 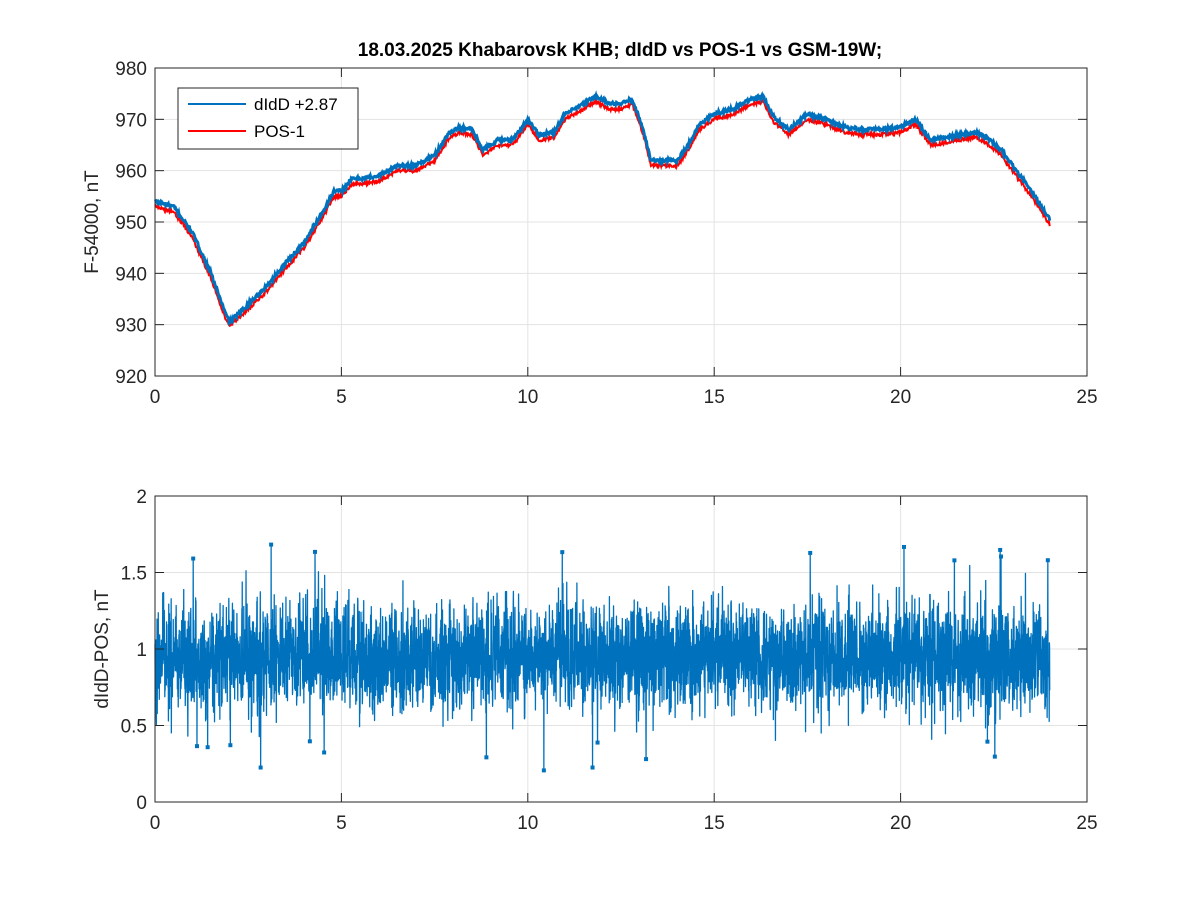 I want to click on top-y-tick-label: 920, so click(x=131, y=377).